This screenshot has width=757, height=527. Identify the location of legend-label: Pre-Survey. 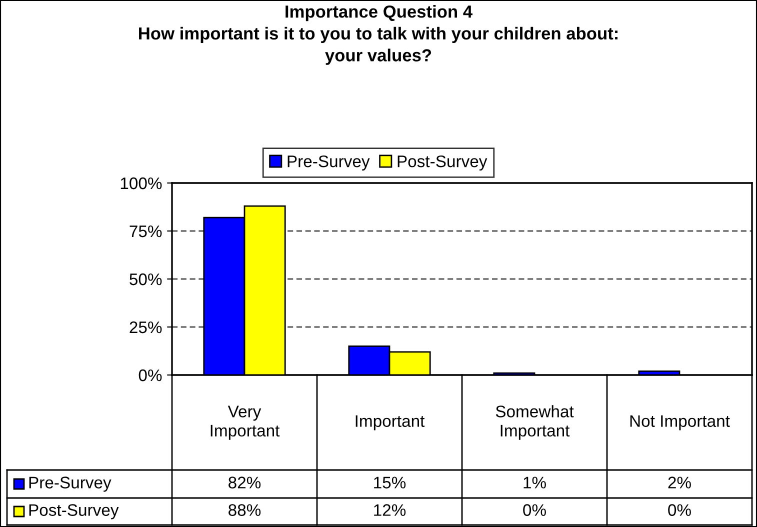
(329, 163).